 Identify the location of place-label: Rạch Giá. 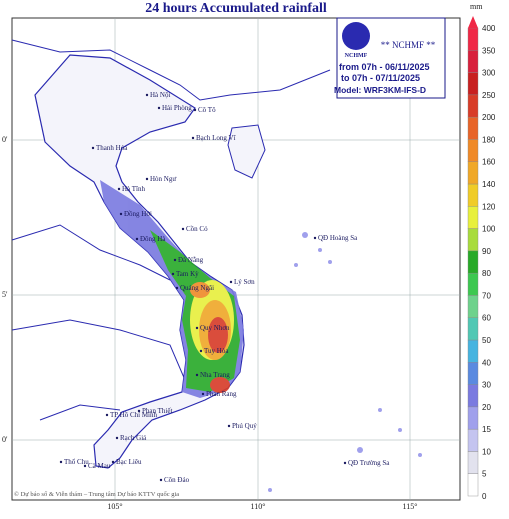
(133, 438).